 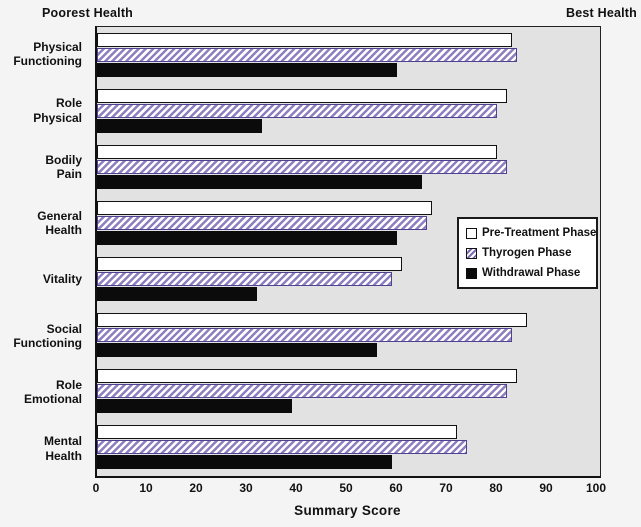 I want to click on x-tick-10: 10, so click(x=146, y=488).